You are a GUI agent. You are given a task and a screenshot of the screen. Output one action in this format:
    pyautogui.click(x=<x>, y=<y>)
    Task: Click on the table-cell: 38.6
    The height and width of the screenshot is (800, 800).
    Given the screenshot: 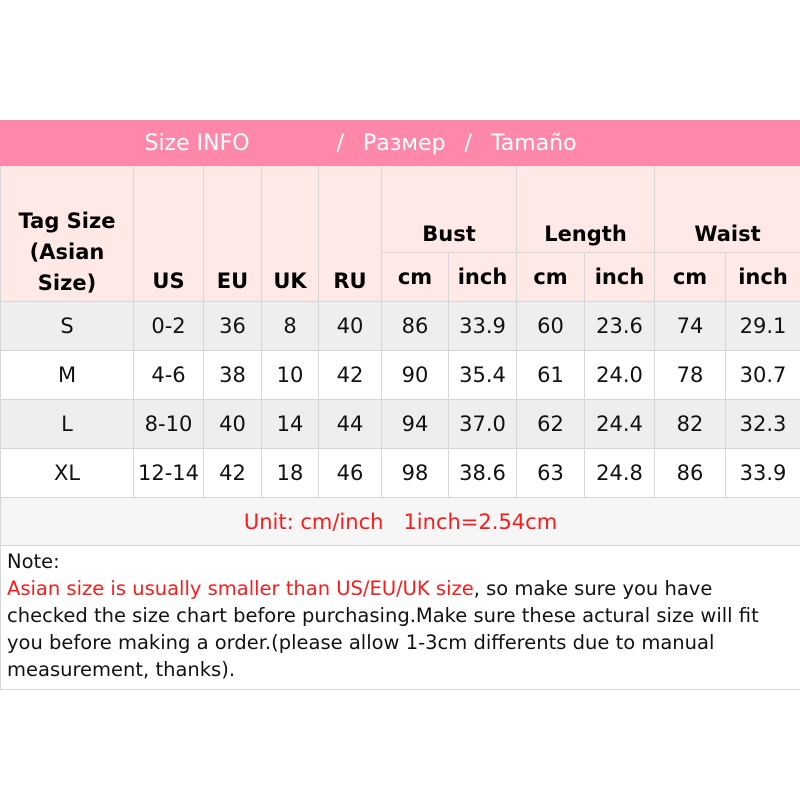 What is the action you would take?
    pyautogui.click(x=482, y=473)
    